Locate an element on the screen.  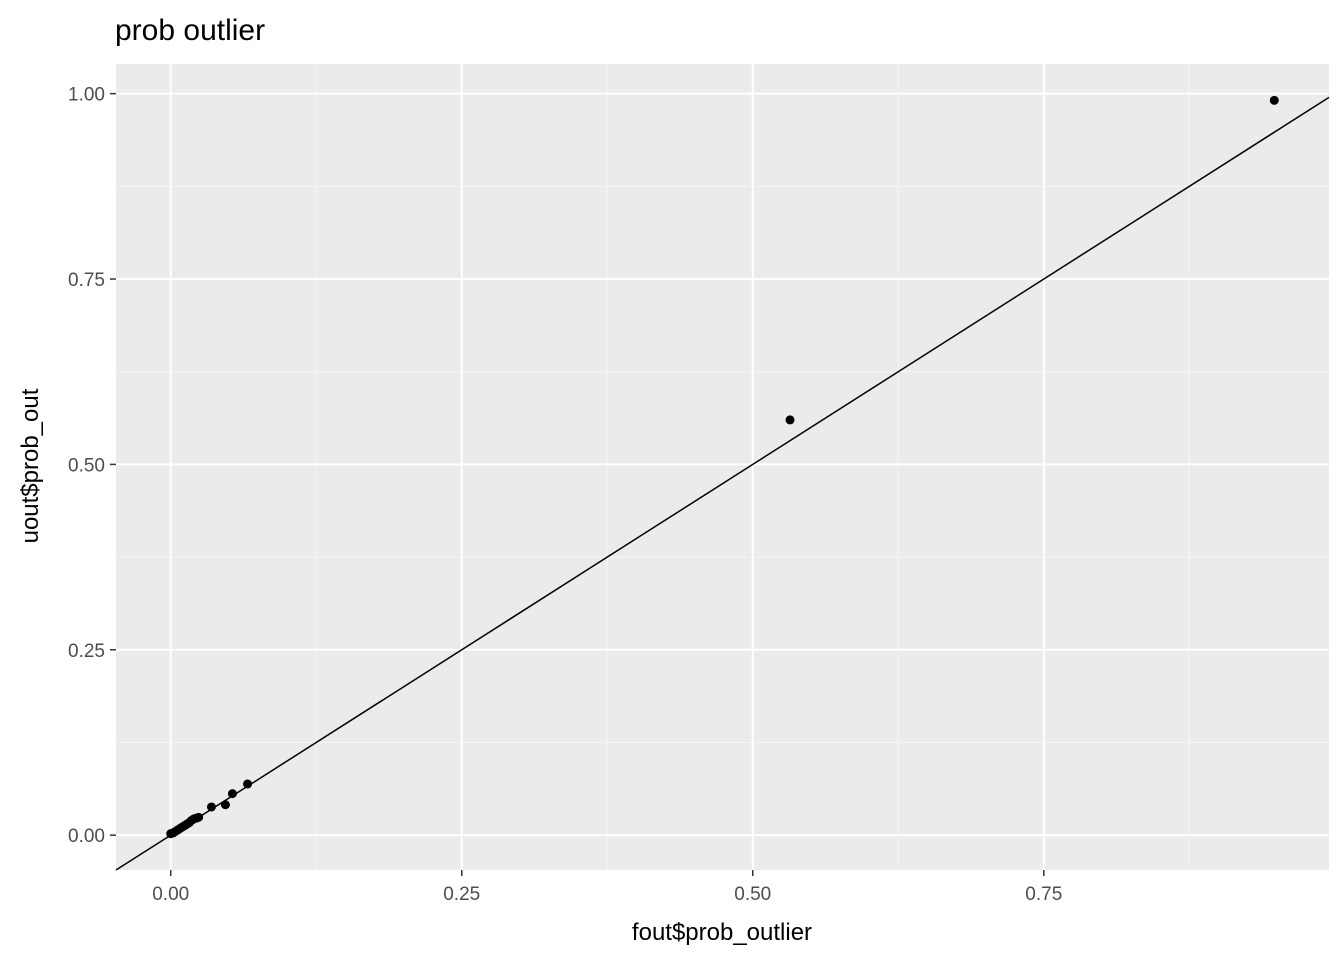
x-tick-label: 0.50 is located at coordinates (752, 894).